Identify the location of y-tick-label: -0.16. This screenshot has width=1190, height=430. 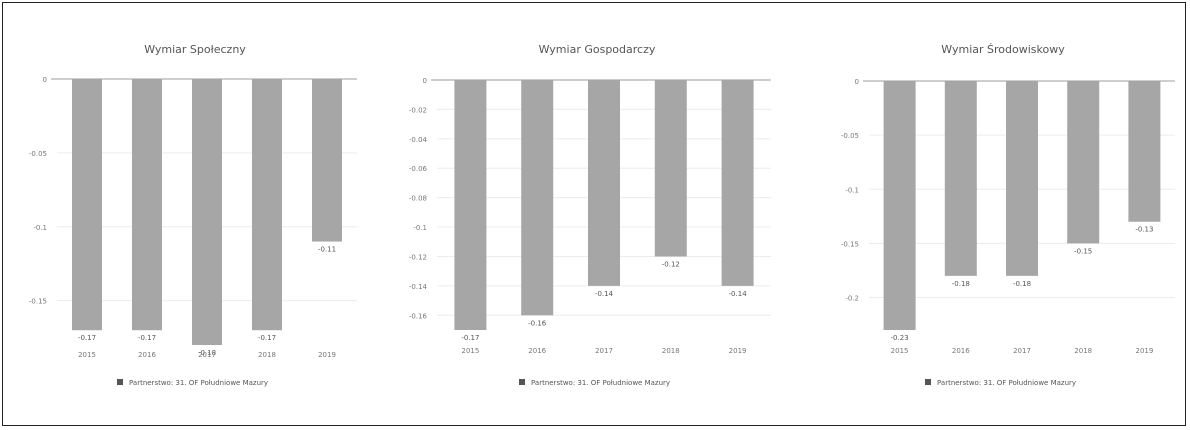
(418, 316).